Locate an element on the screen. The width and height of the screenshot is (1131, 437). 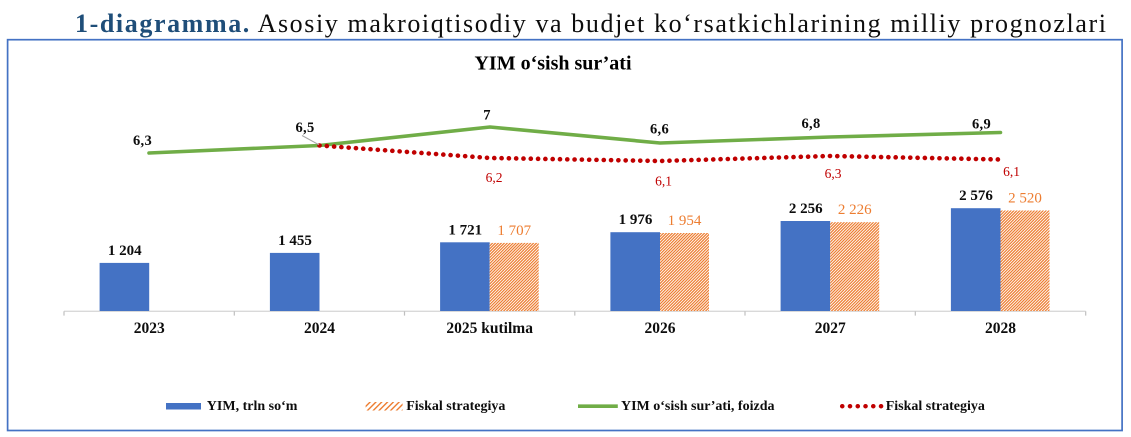
svg-text: 2 576 is located at coordinates (976, 196).